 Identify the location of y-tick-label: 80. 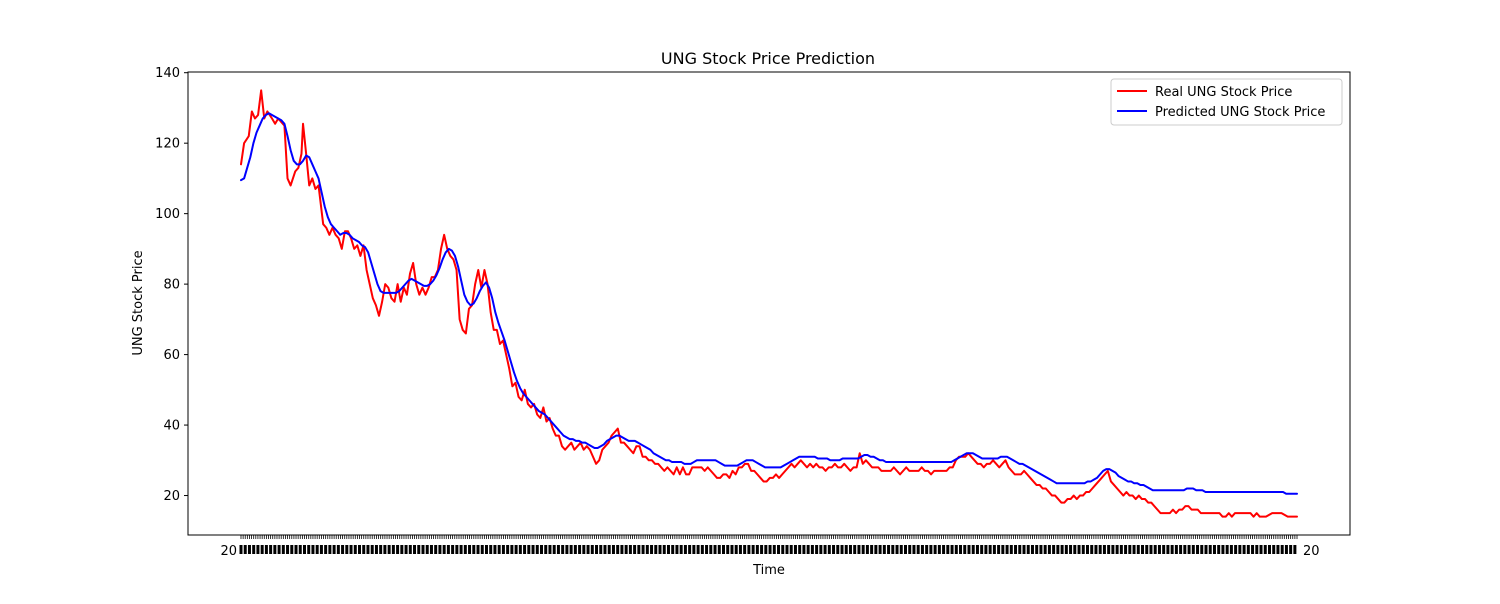
(171, 285).